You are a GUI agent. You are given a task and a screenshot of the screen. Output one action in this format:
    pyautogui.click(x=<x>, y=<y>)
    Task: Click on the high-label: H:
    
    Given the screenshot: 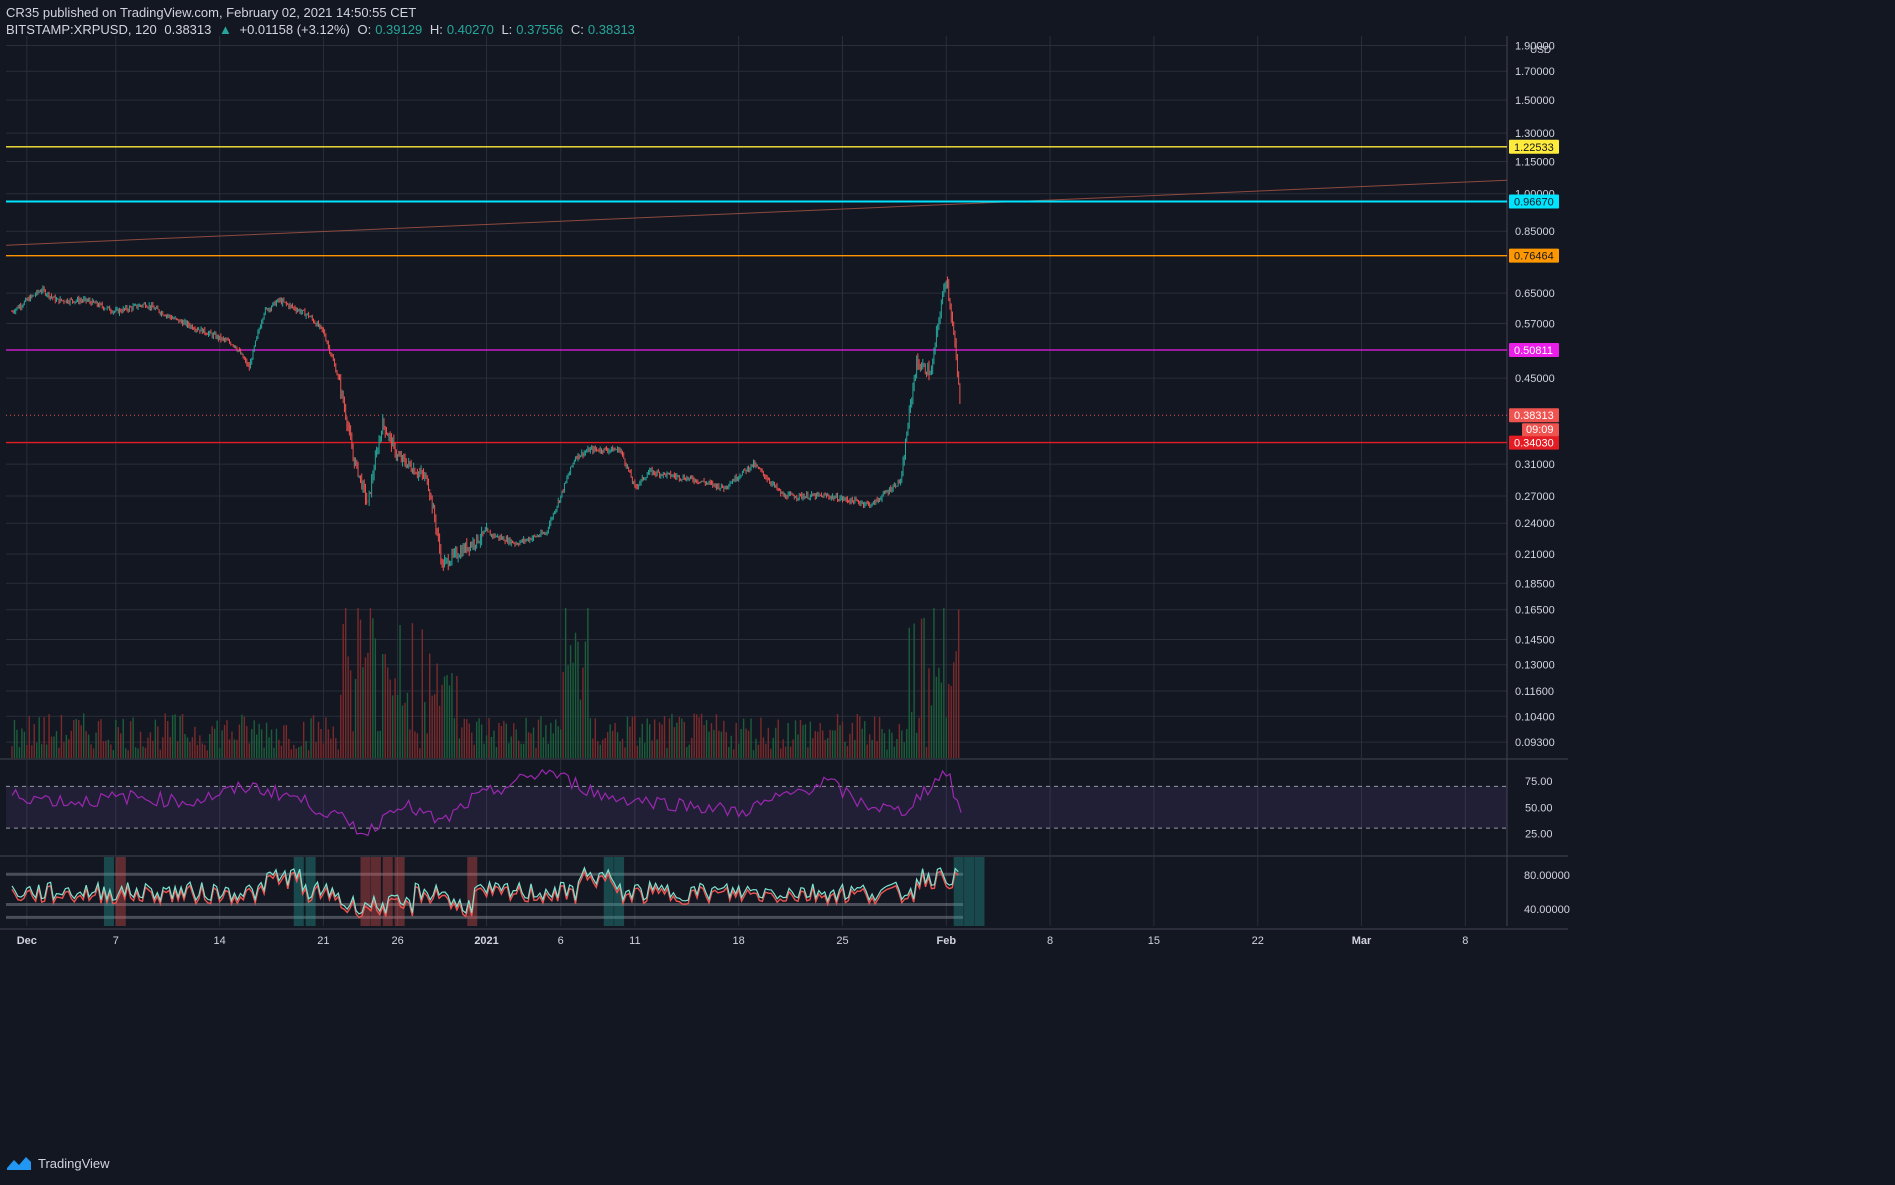 What is the action you would take?
    pyautogui.click(x=436, y=29)
    